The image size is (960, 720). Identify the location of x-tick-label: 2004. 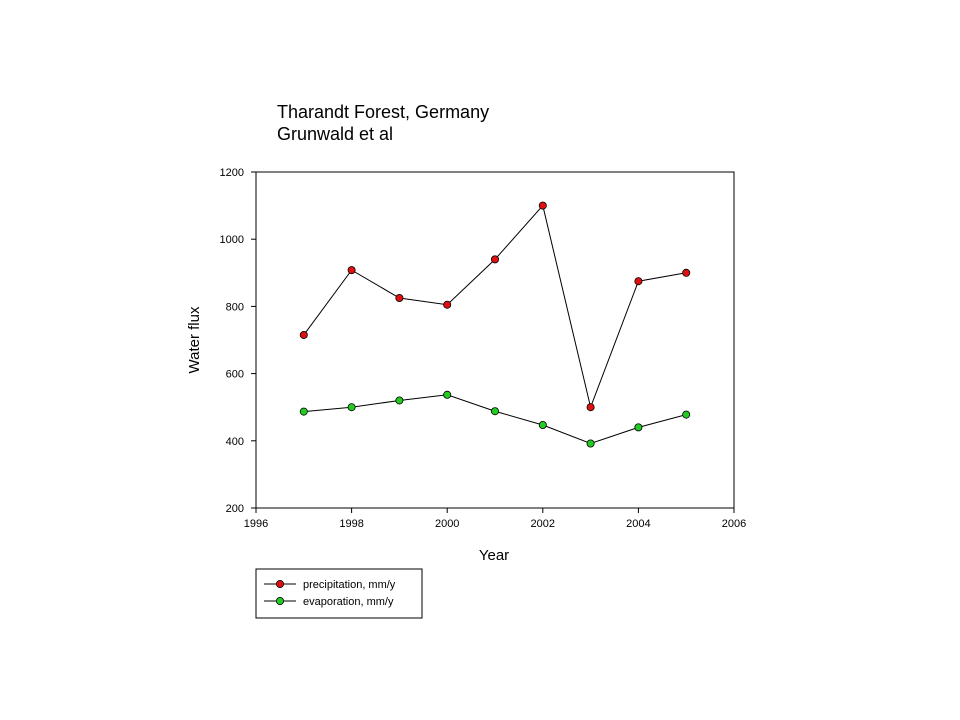
(638, 524).